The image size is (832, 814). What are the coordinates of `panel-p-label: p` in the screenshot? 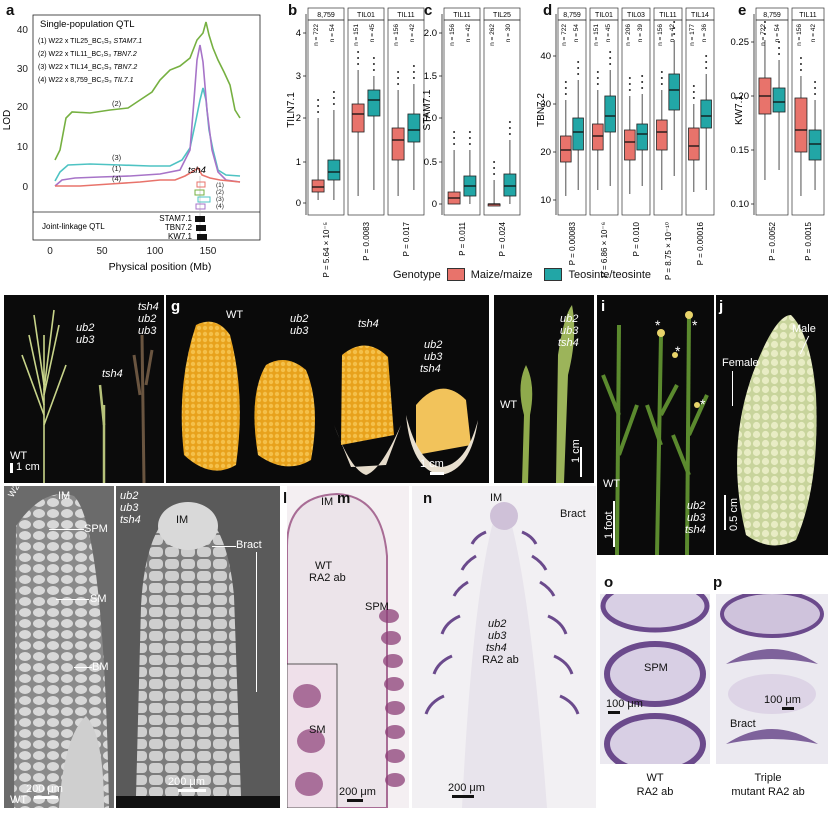 It's located at (718, 582).